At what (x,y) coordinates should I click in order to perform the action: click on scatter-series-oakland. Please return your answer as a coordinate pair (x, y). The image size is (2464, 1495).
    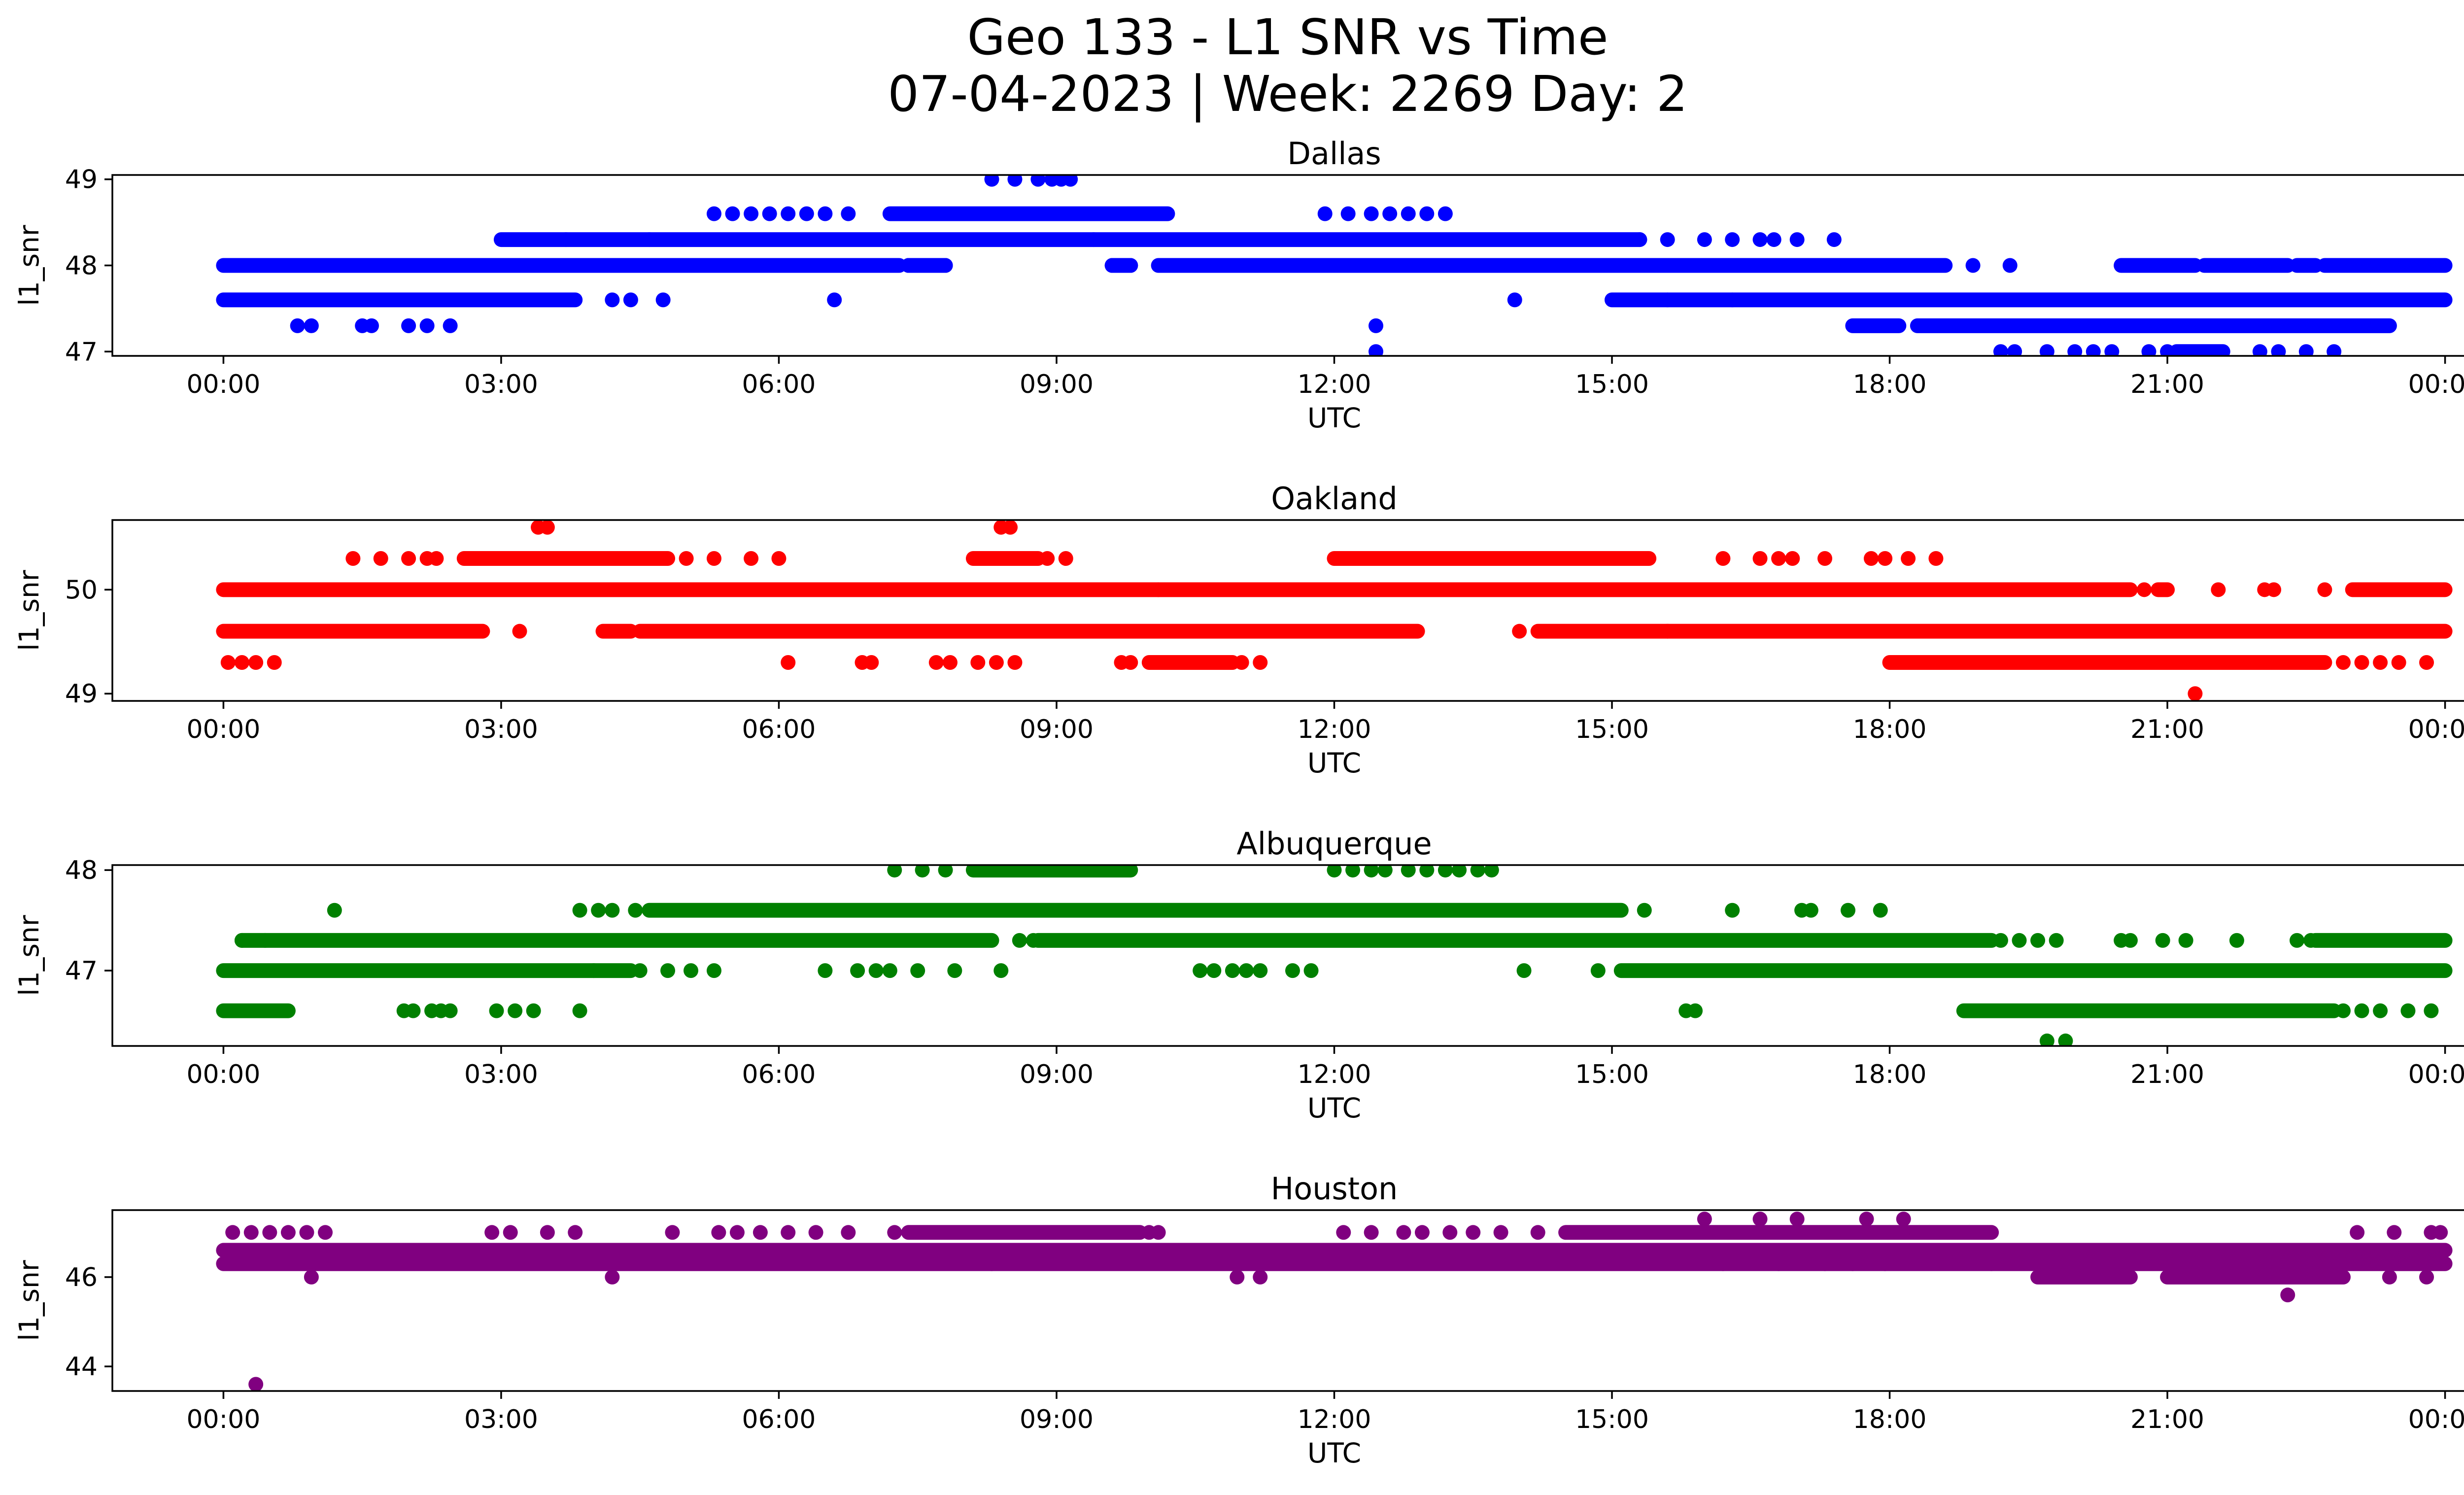
    Looking at the image, I should click on (1334, 610).